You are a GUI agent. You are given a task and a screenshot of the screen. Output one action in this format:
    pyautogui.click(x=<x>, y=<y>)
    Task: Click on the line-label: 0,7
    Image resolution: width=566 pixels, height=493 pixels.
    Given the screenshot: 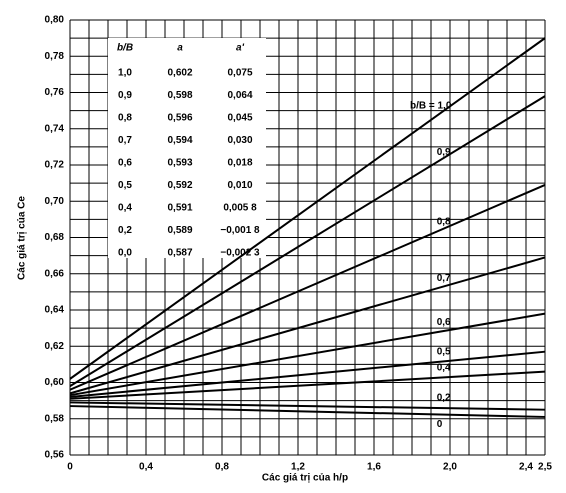 What is the action you would take?
    pyautogui.click(x=444, y=278)
    